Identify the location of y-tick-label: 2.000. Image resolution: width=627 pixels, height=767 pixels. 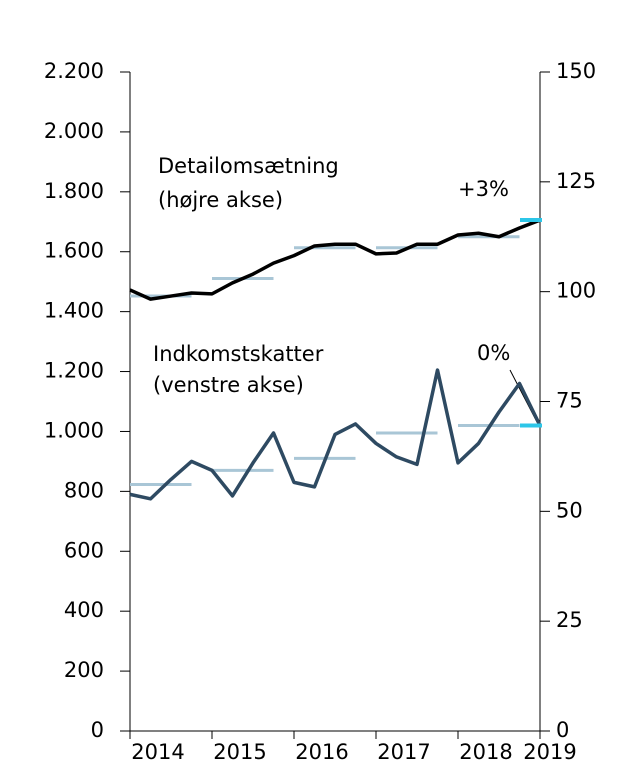
(74, 131).